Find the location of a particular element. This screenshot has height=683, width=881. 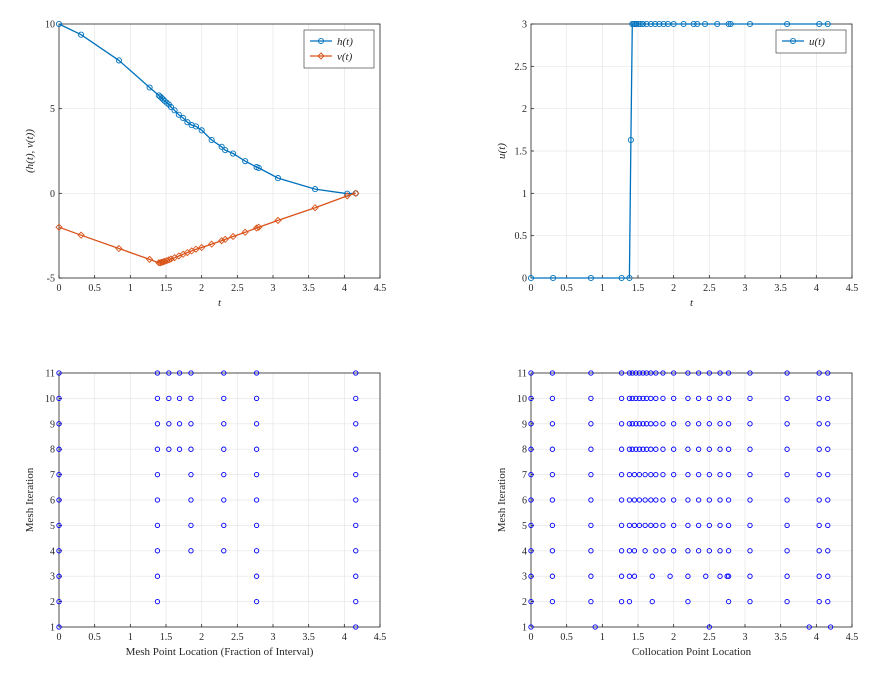

y-tick-label: 9 is located at coordinates (524, 424).